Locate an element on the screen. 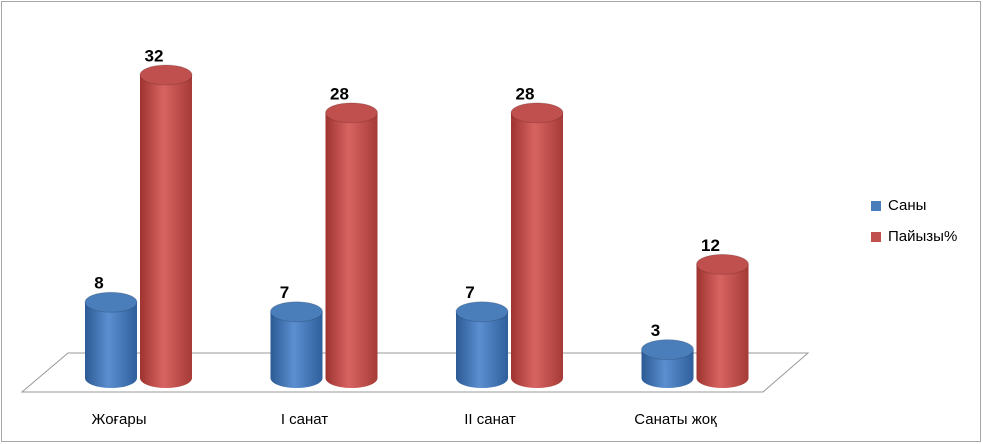 The image size is (983, 444). x-tick-label: Санаты жоқ is located at coordinates (675, 419).